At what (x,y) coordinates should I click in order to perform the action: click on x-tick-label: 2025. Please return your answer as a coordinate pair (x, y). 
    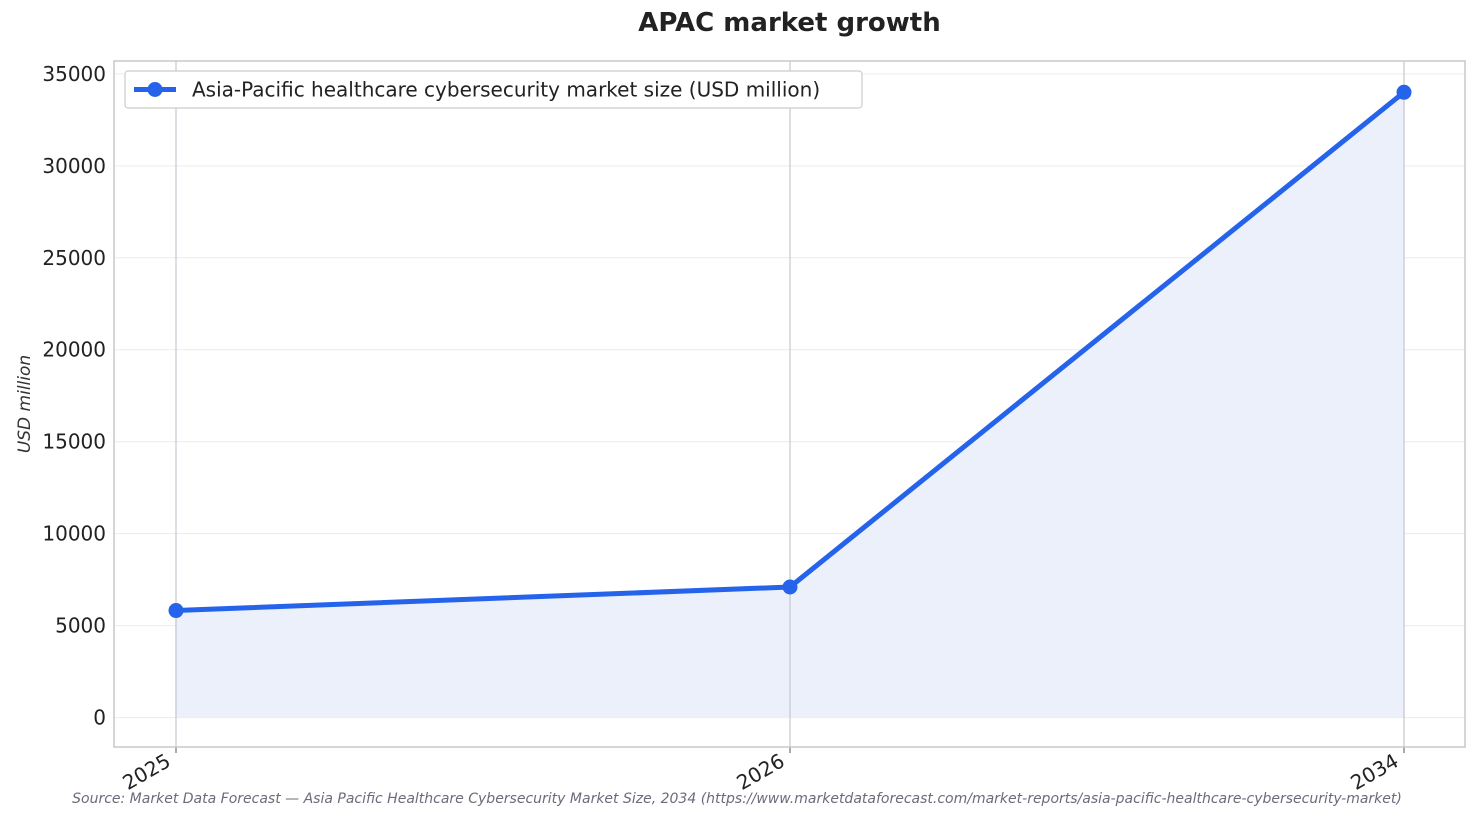
    Looking at the image, I should click on (146, 772).